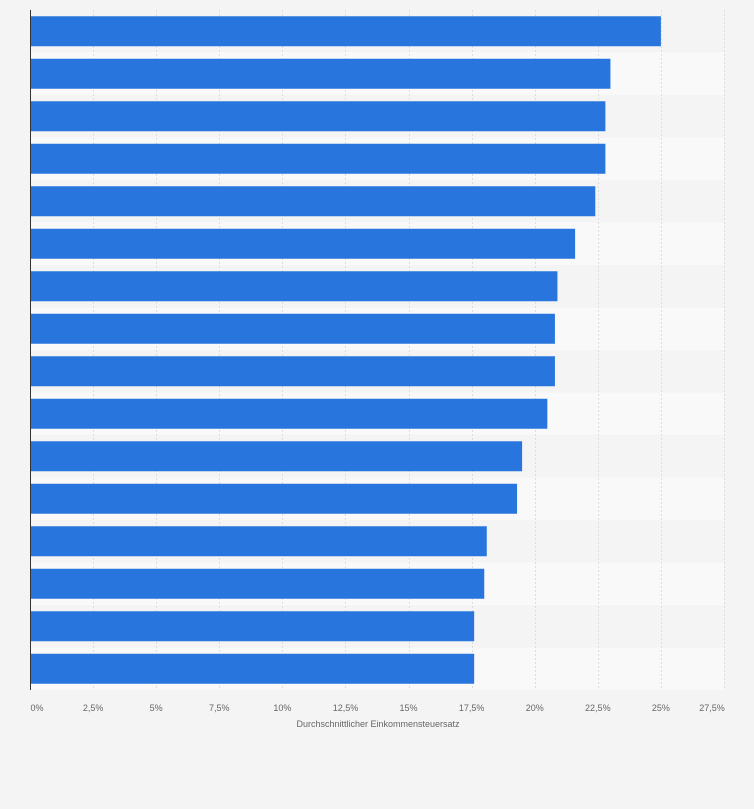  Describe the element at coordinates (93, 708) in the screenshot. I see `x-tick-label: 2,5%` at that location.